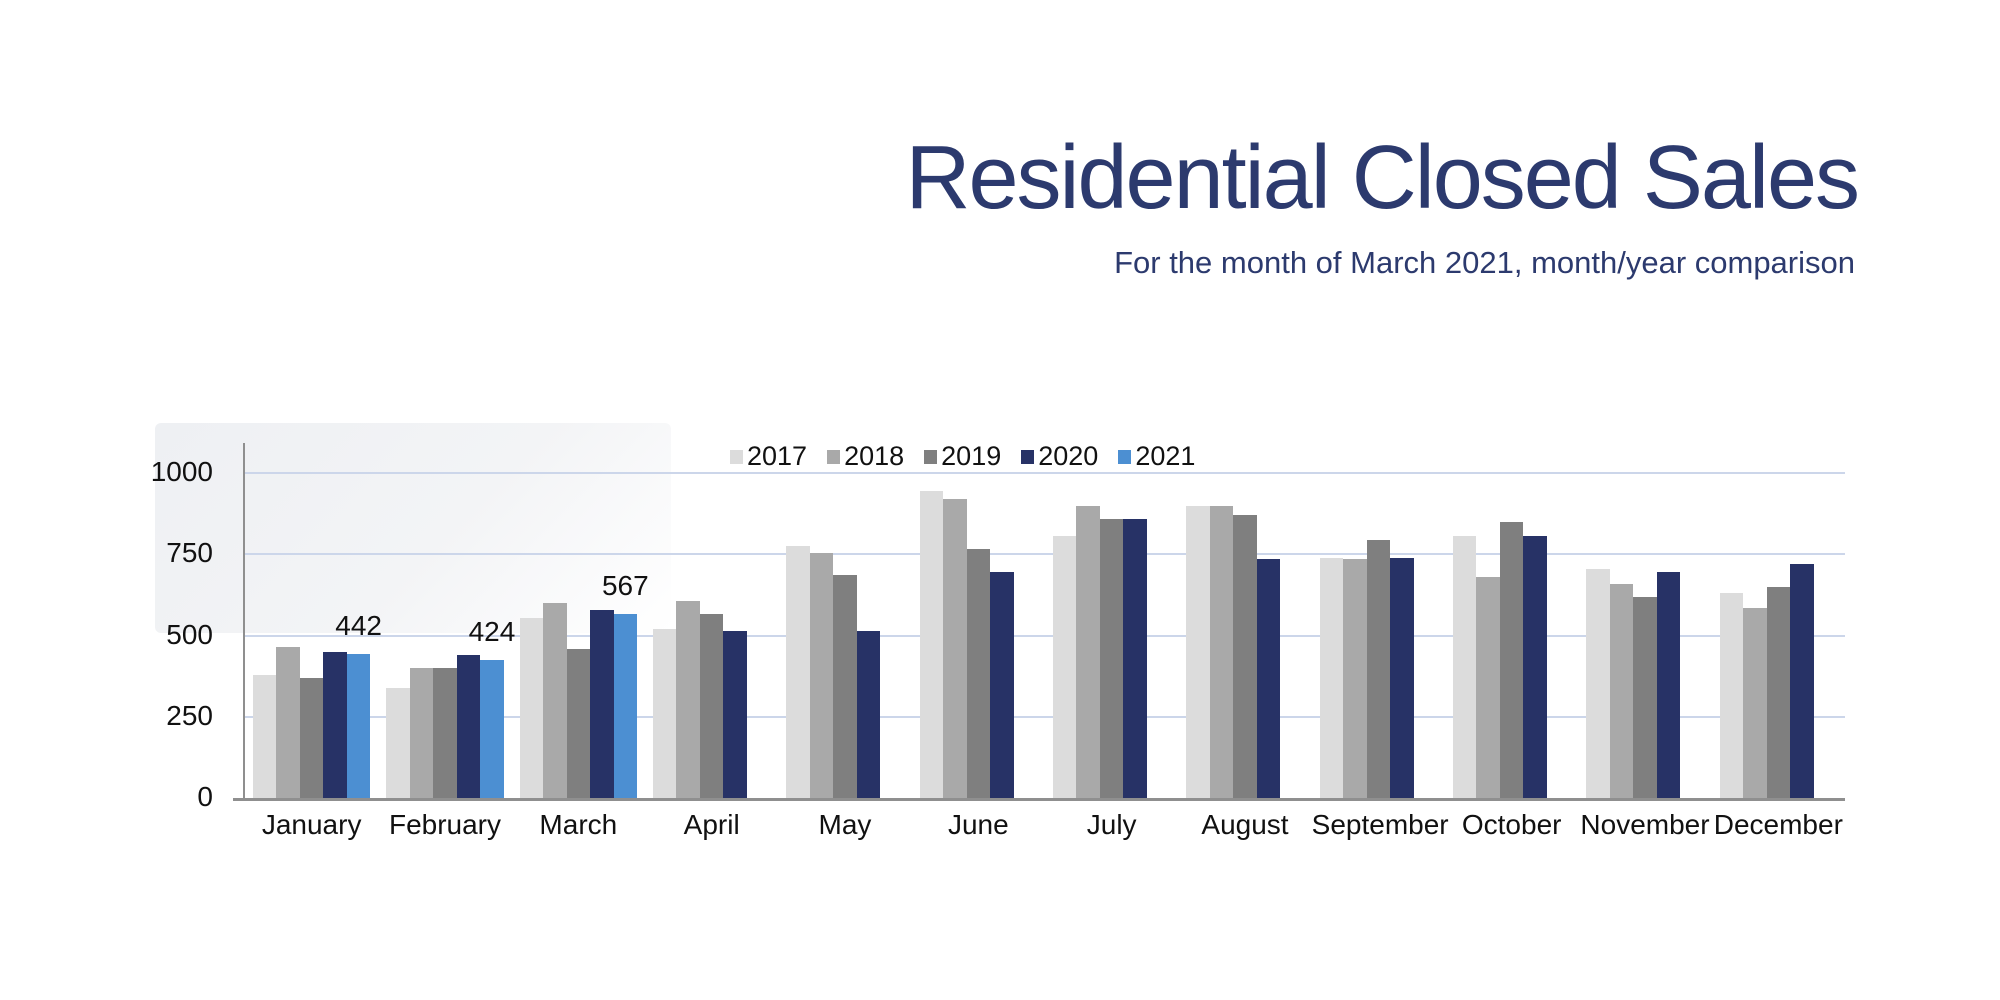 Image resolution: width=2000 pixels, height=1000 pixels. I want to click on x-axis-line, so click(1039, 799).